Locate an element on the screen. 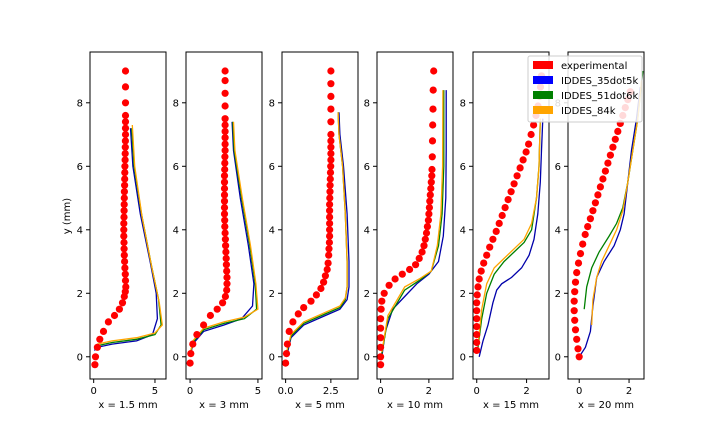  subplot-panel-2: 0 2 4 6 8 0 5 x = 3 mm is located at coordinates (218, 231).